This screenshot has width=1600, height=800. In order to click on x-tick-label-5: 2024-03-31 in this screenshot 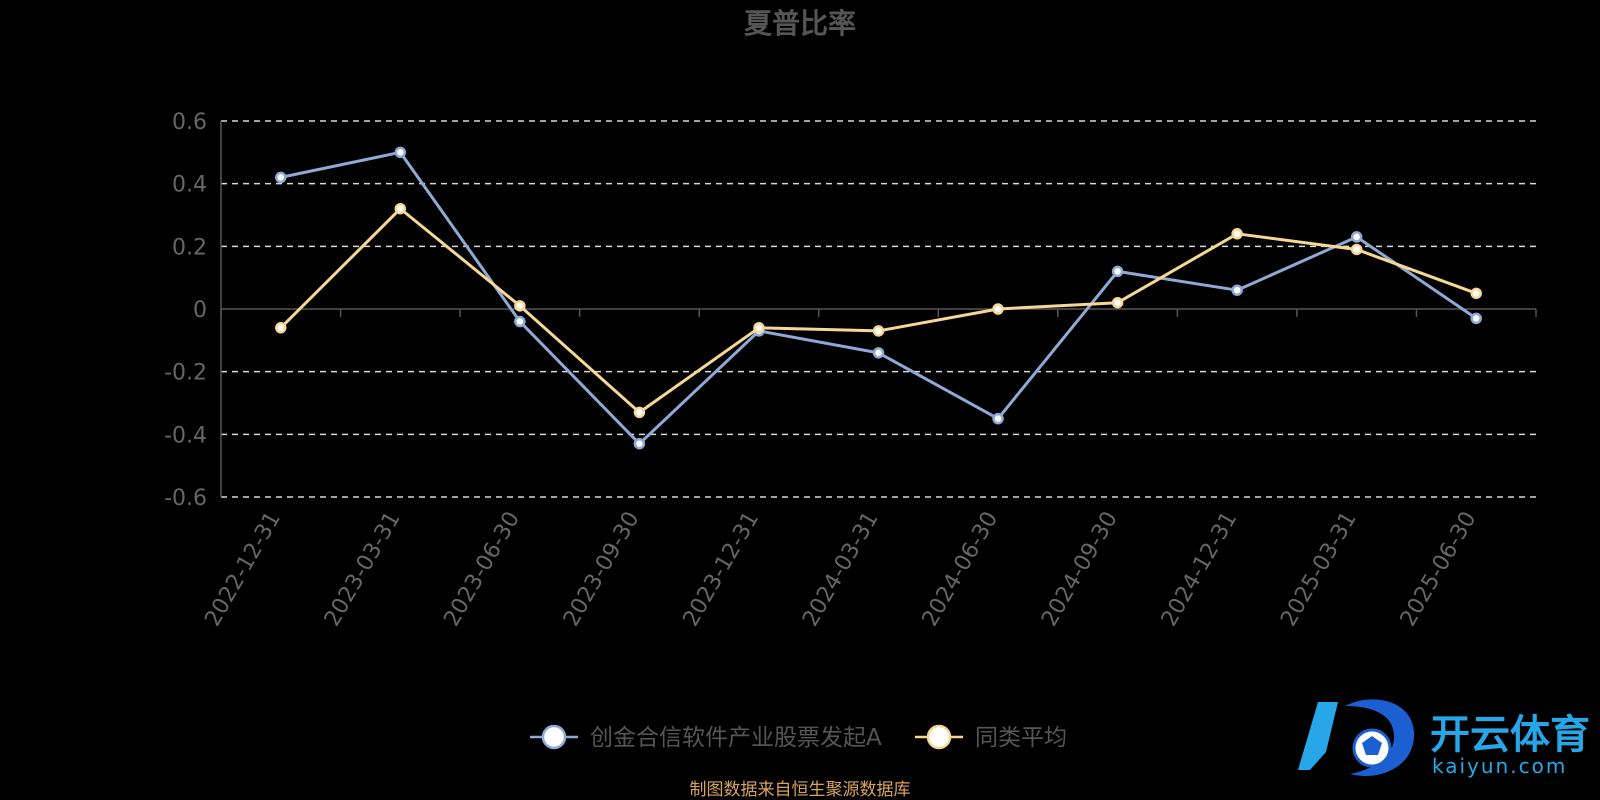, I will do `click(841, 569)`.